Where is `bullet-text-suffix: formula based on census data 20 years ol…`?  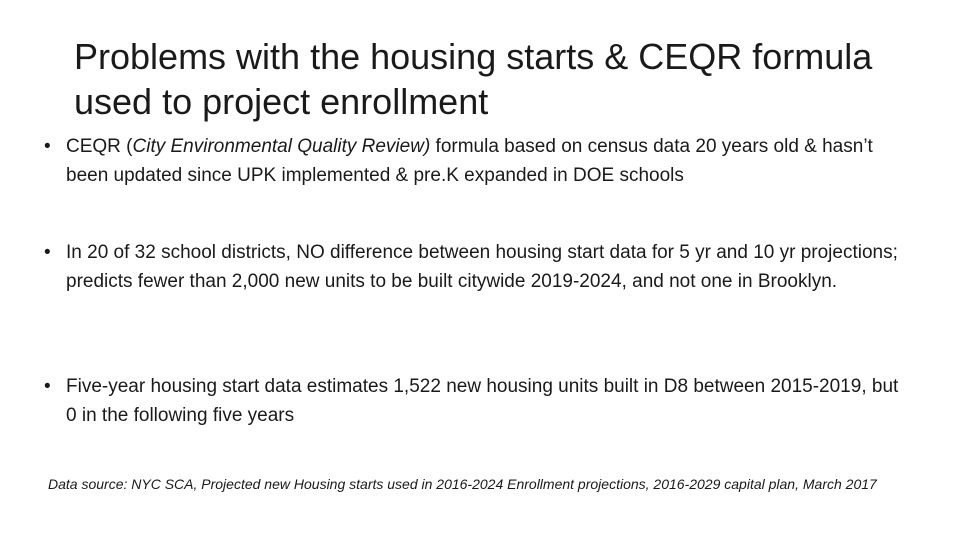 bullet-text-suffix: formula based on census data 20 years ol… is located at coordinates (469, 161).